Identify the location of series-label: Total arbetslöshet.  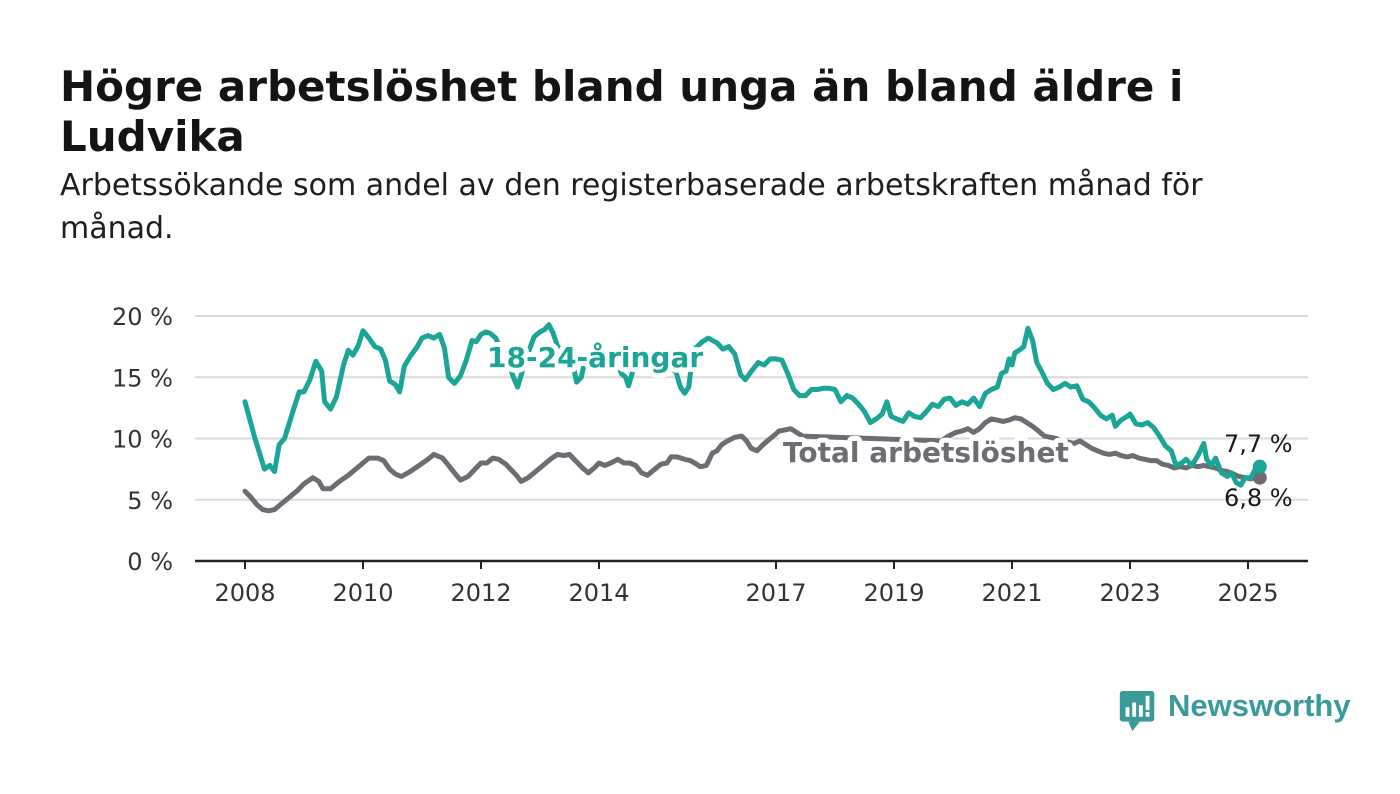
(926, 452).